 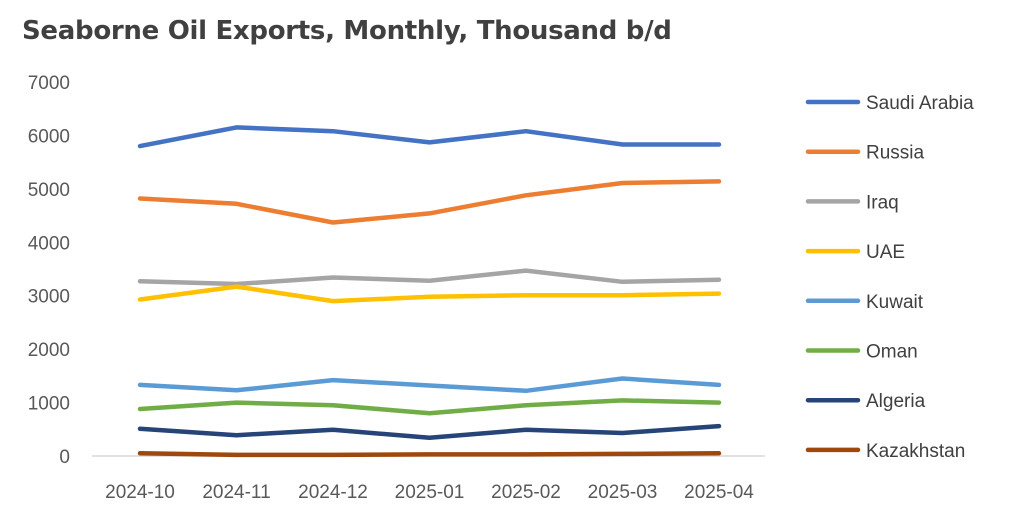 What do you see at coordinates (429, 385) in the screenshot?
I see `series-line-kuwait` at bounding box center [429, 385].